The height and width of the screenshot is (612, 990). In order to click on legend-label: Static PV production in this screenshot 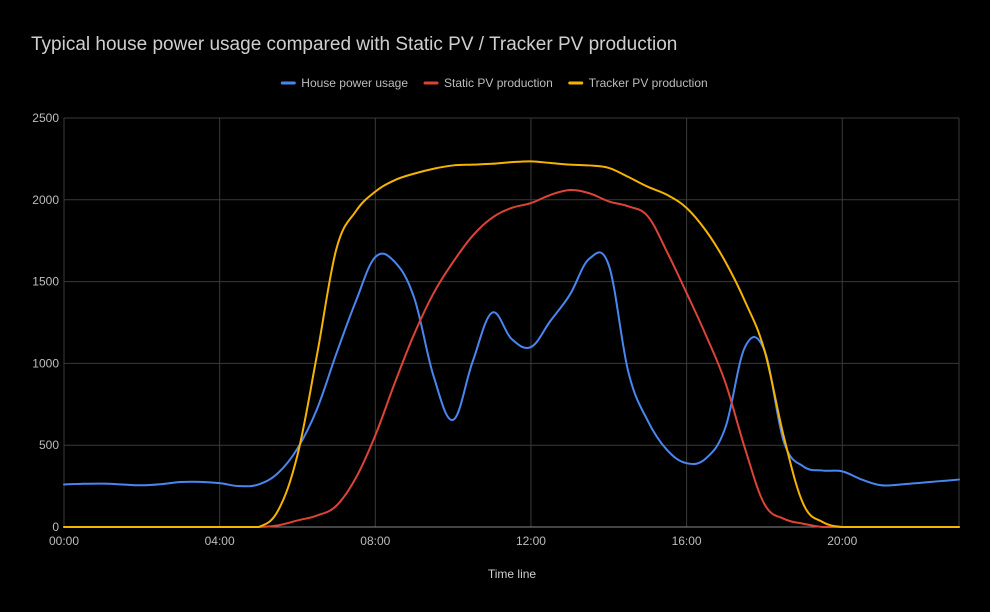, I will do `click(498, 83)`.